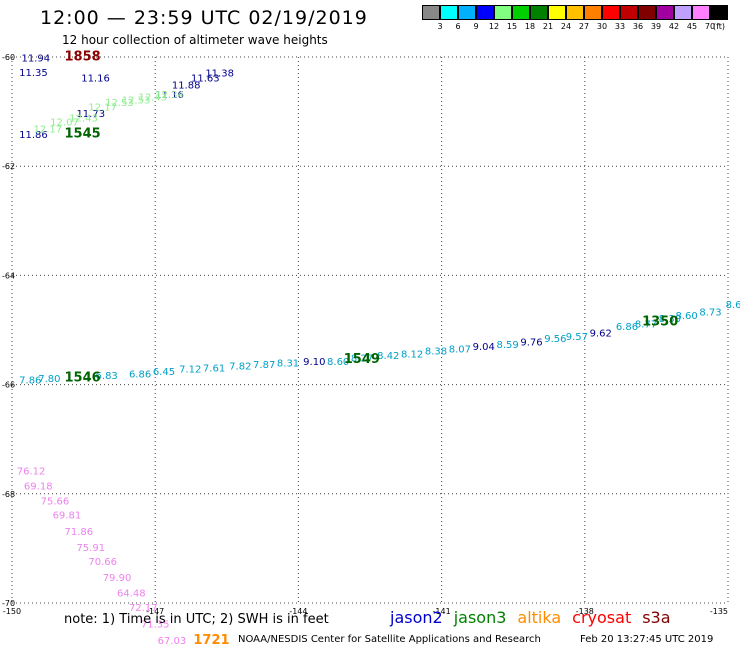 This screenshot has height=650, width=740. Describe the element at coordinates (33, 73) in the screenshot. I see `wave-height-label: 11.35` at that location.